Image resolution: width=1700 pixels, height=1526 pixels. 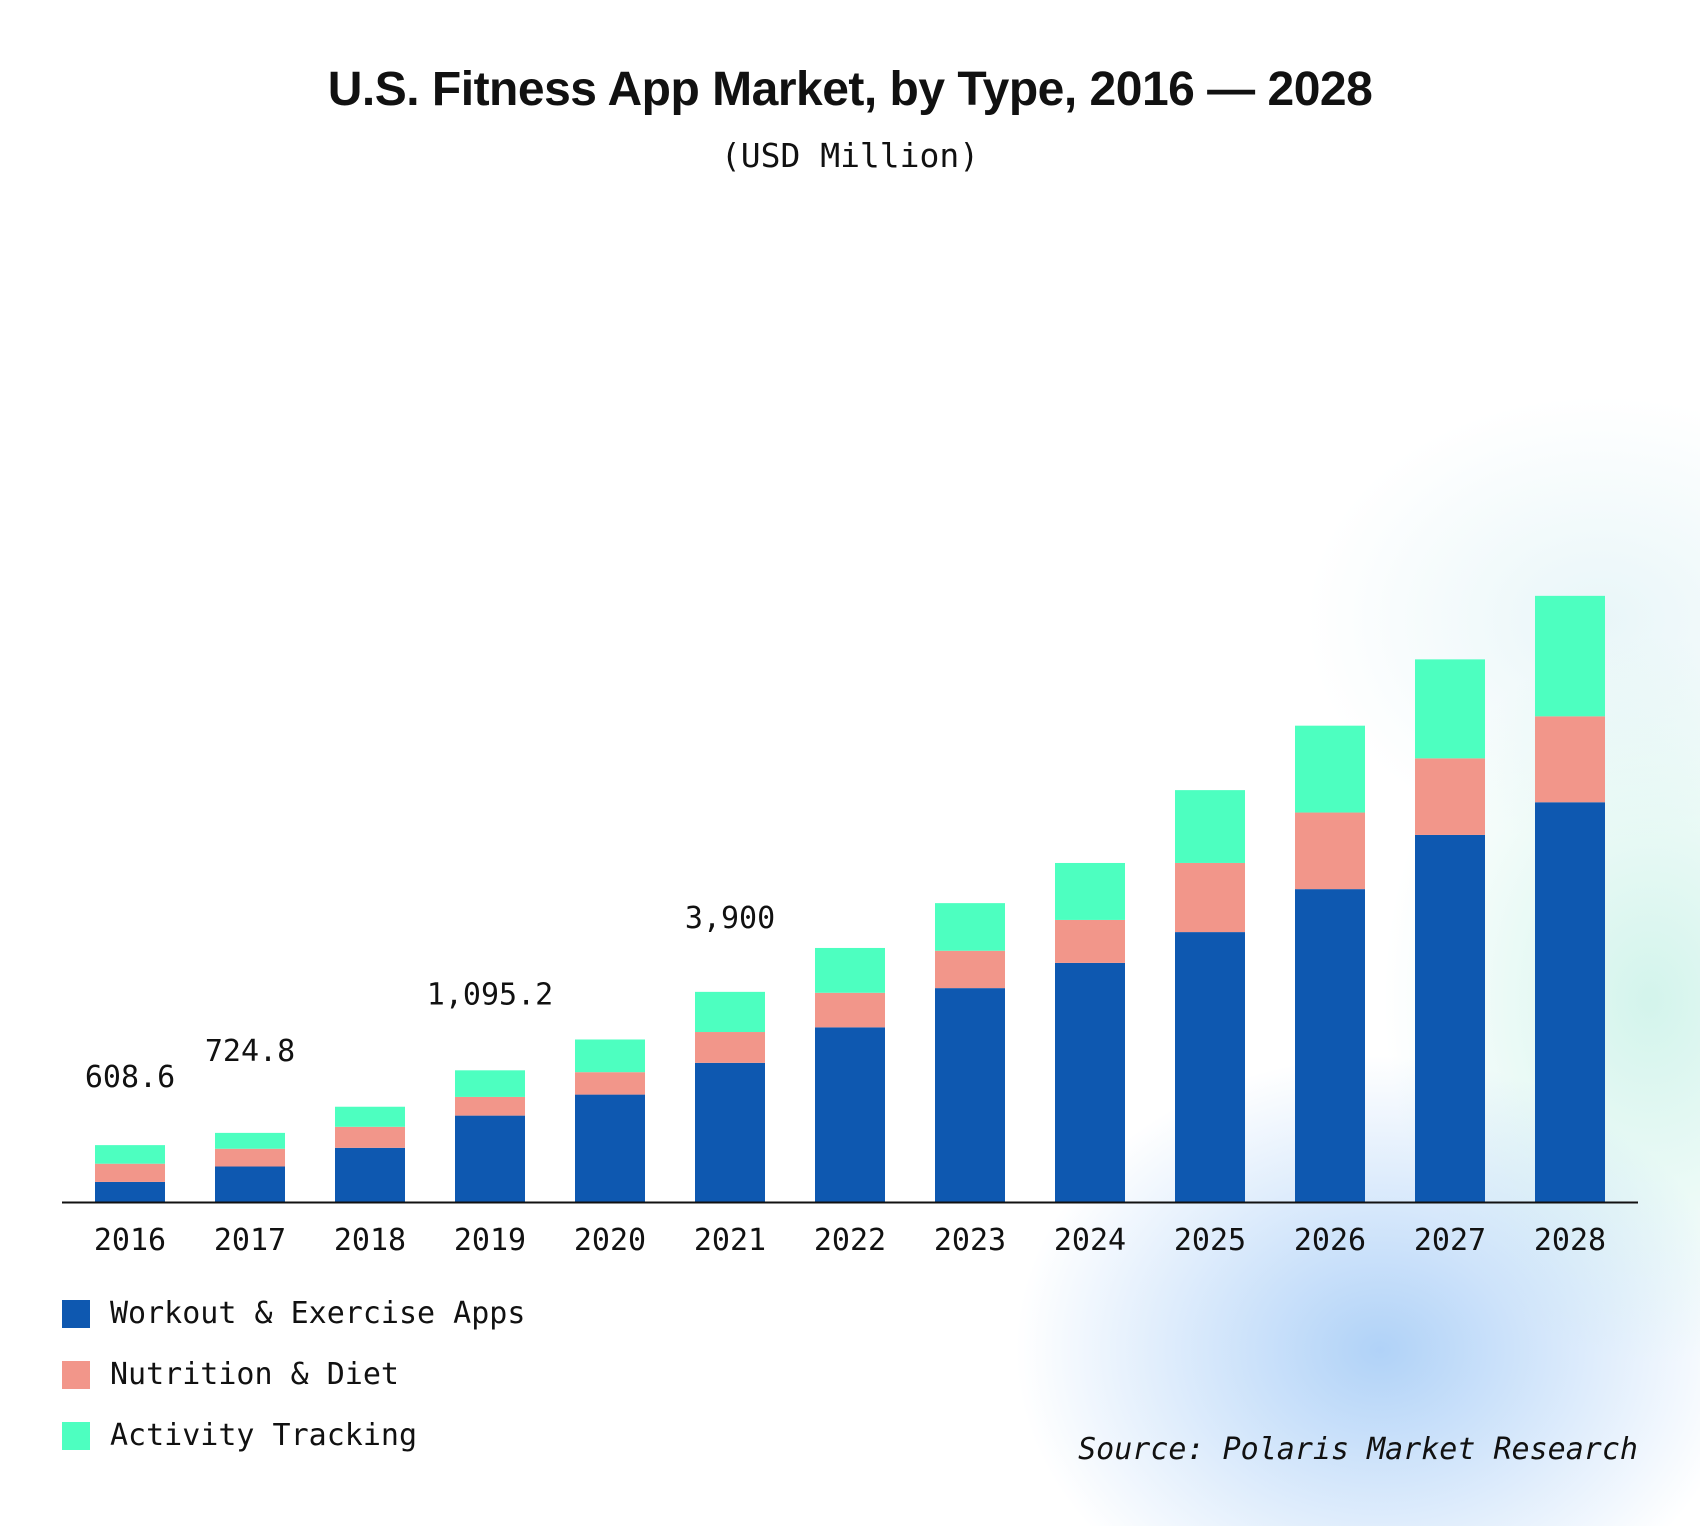 I want to click on bar-activity-tracking-2016, so click(x=130, y=1154).